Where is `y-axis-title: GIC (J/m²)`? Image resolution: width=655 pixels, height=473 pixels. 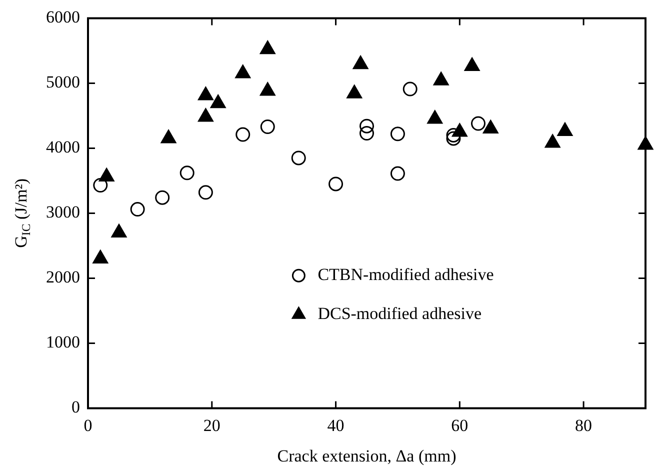
y-axis-title: GIC (J/m²) is located at coordinates (22, 213).